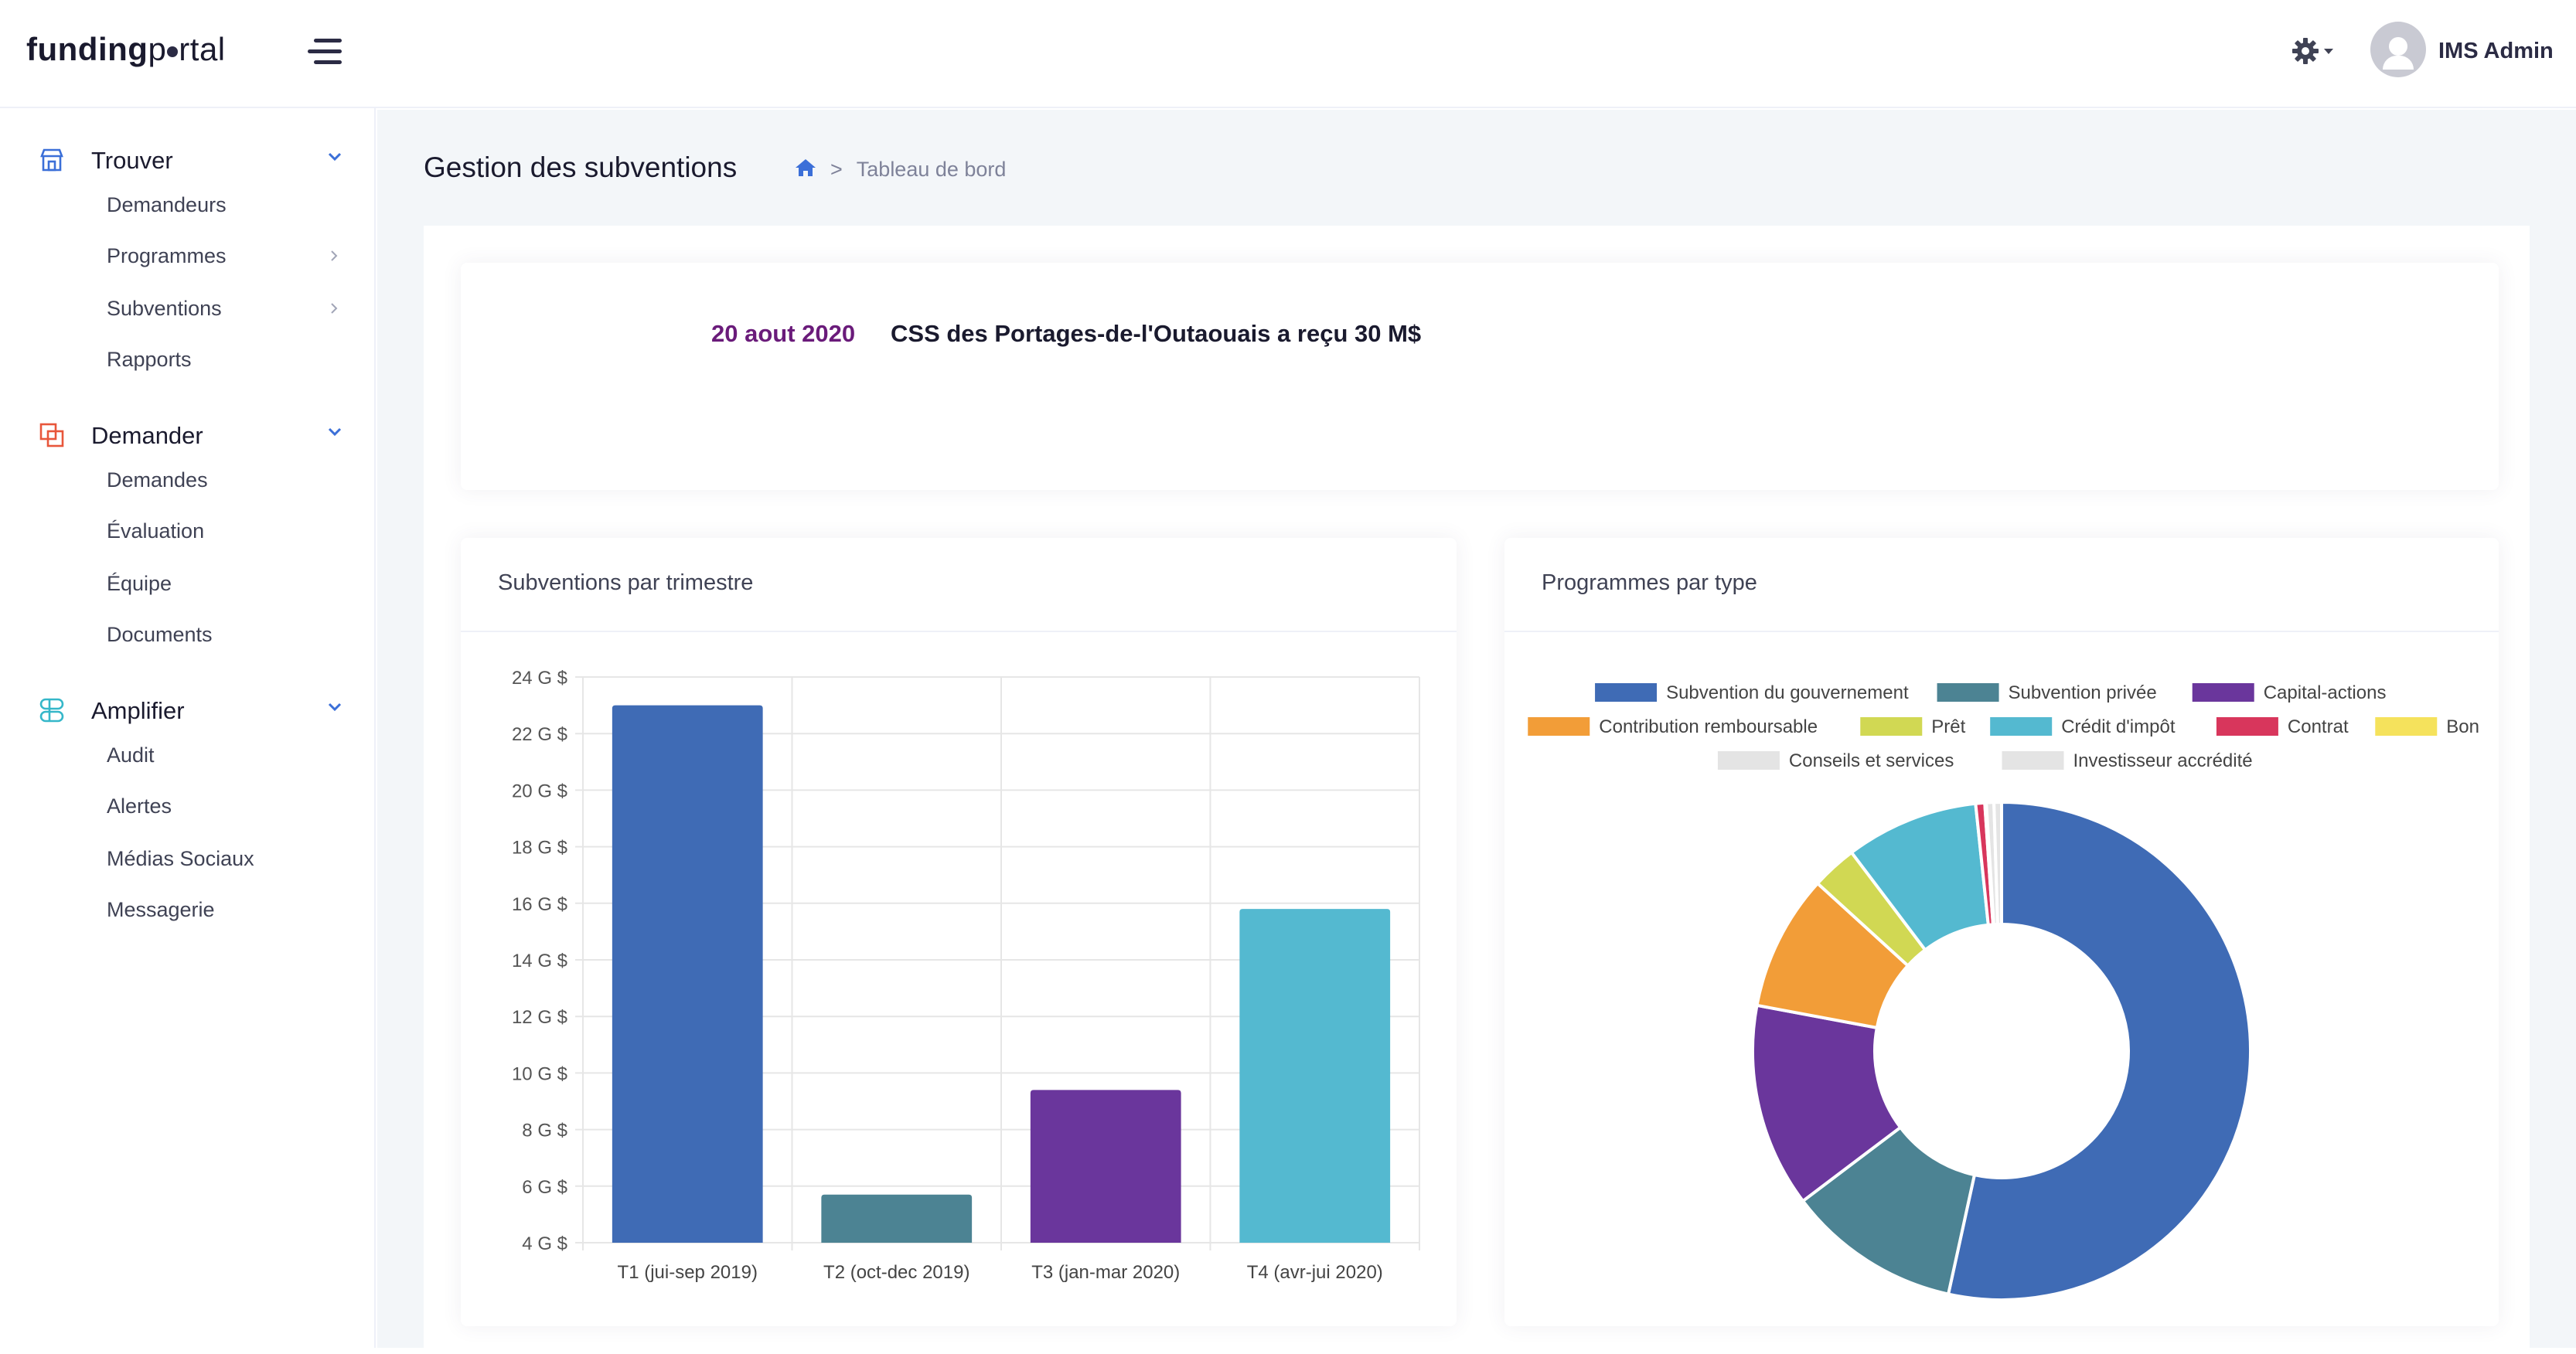  Describe the element at coordinates (1105, 1272) in the screenshot. I see `x-tick-label: T3 (jan-mar 2020)` at that location.